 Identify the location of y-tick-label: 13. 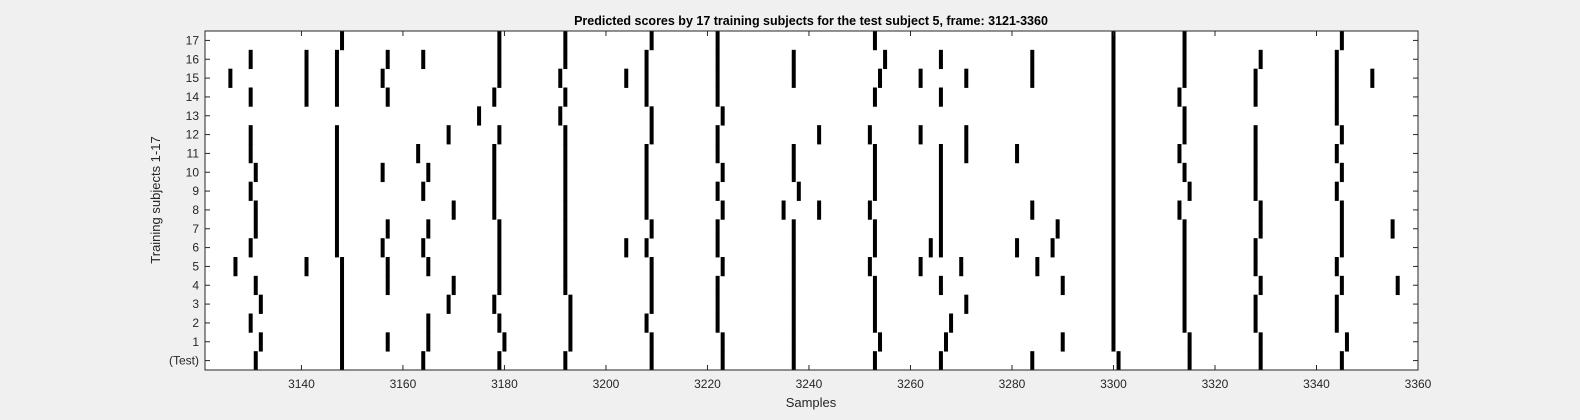
(193, 116).